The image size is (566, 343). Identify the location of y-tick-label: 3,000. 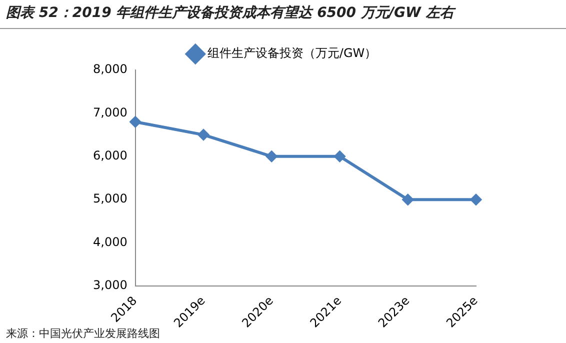
(110, 285).